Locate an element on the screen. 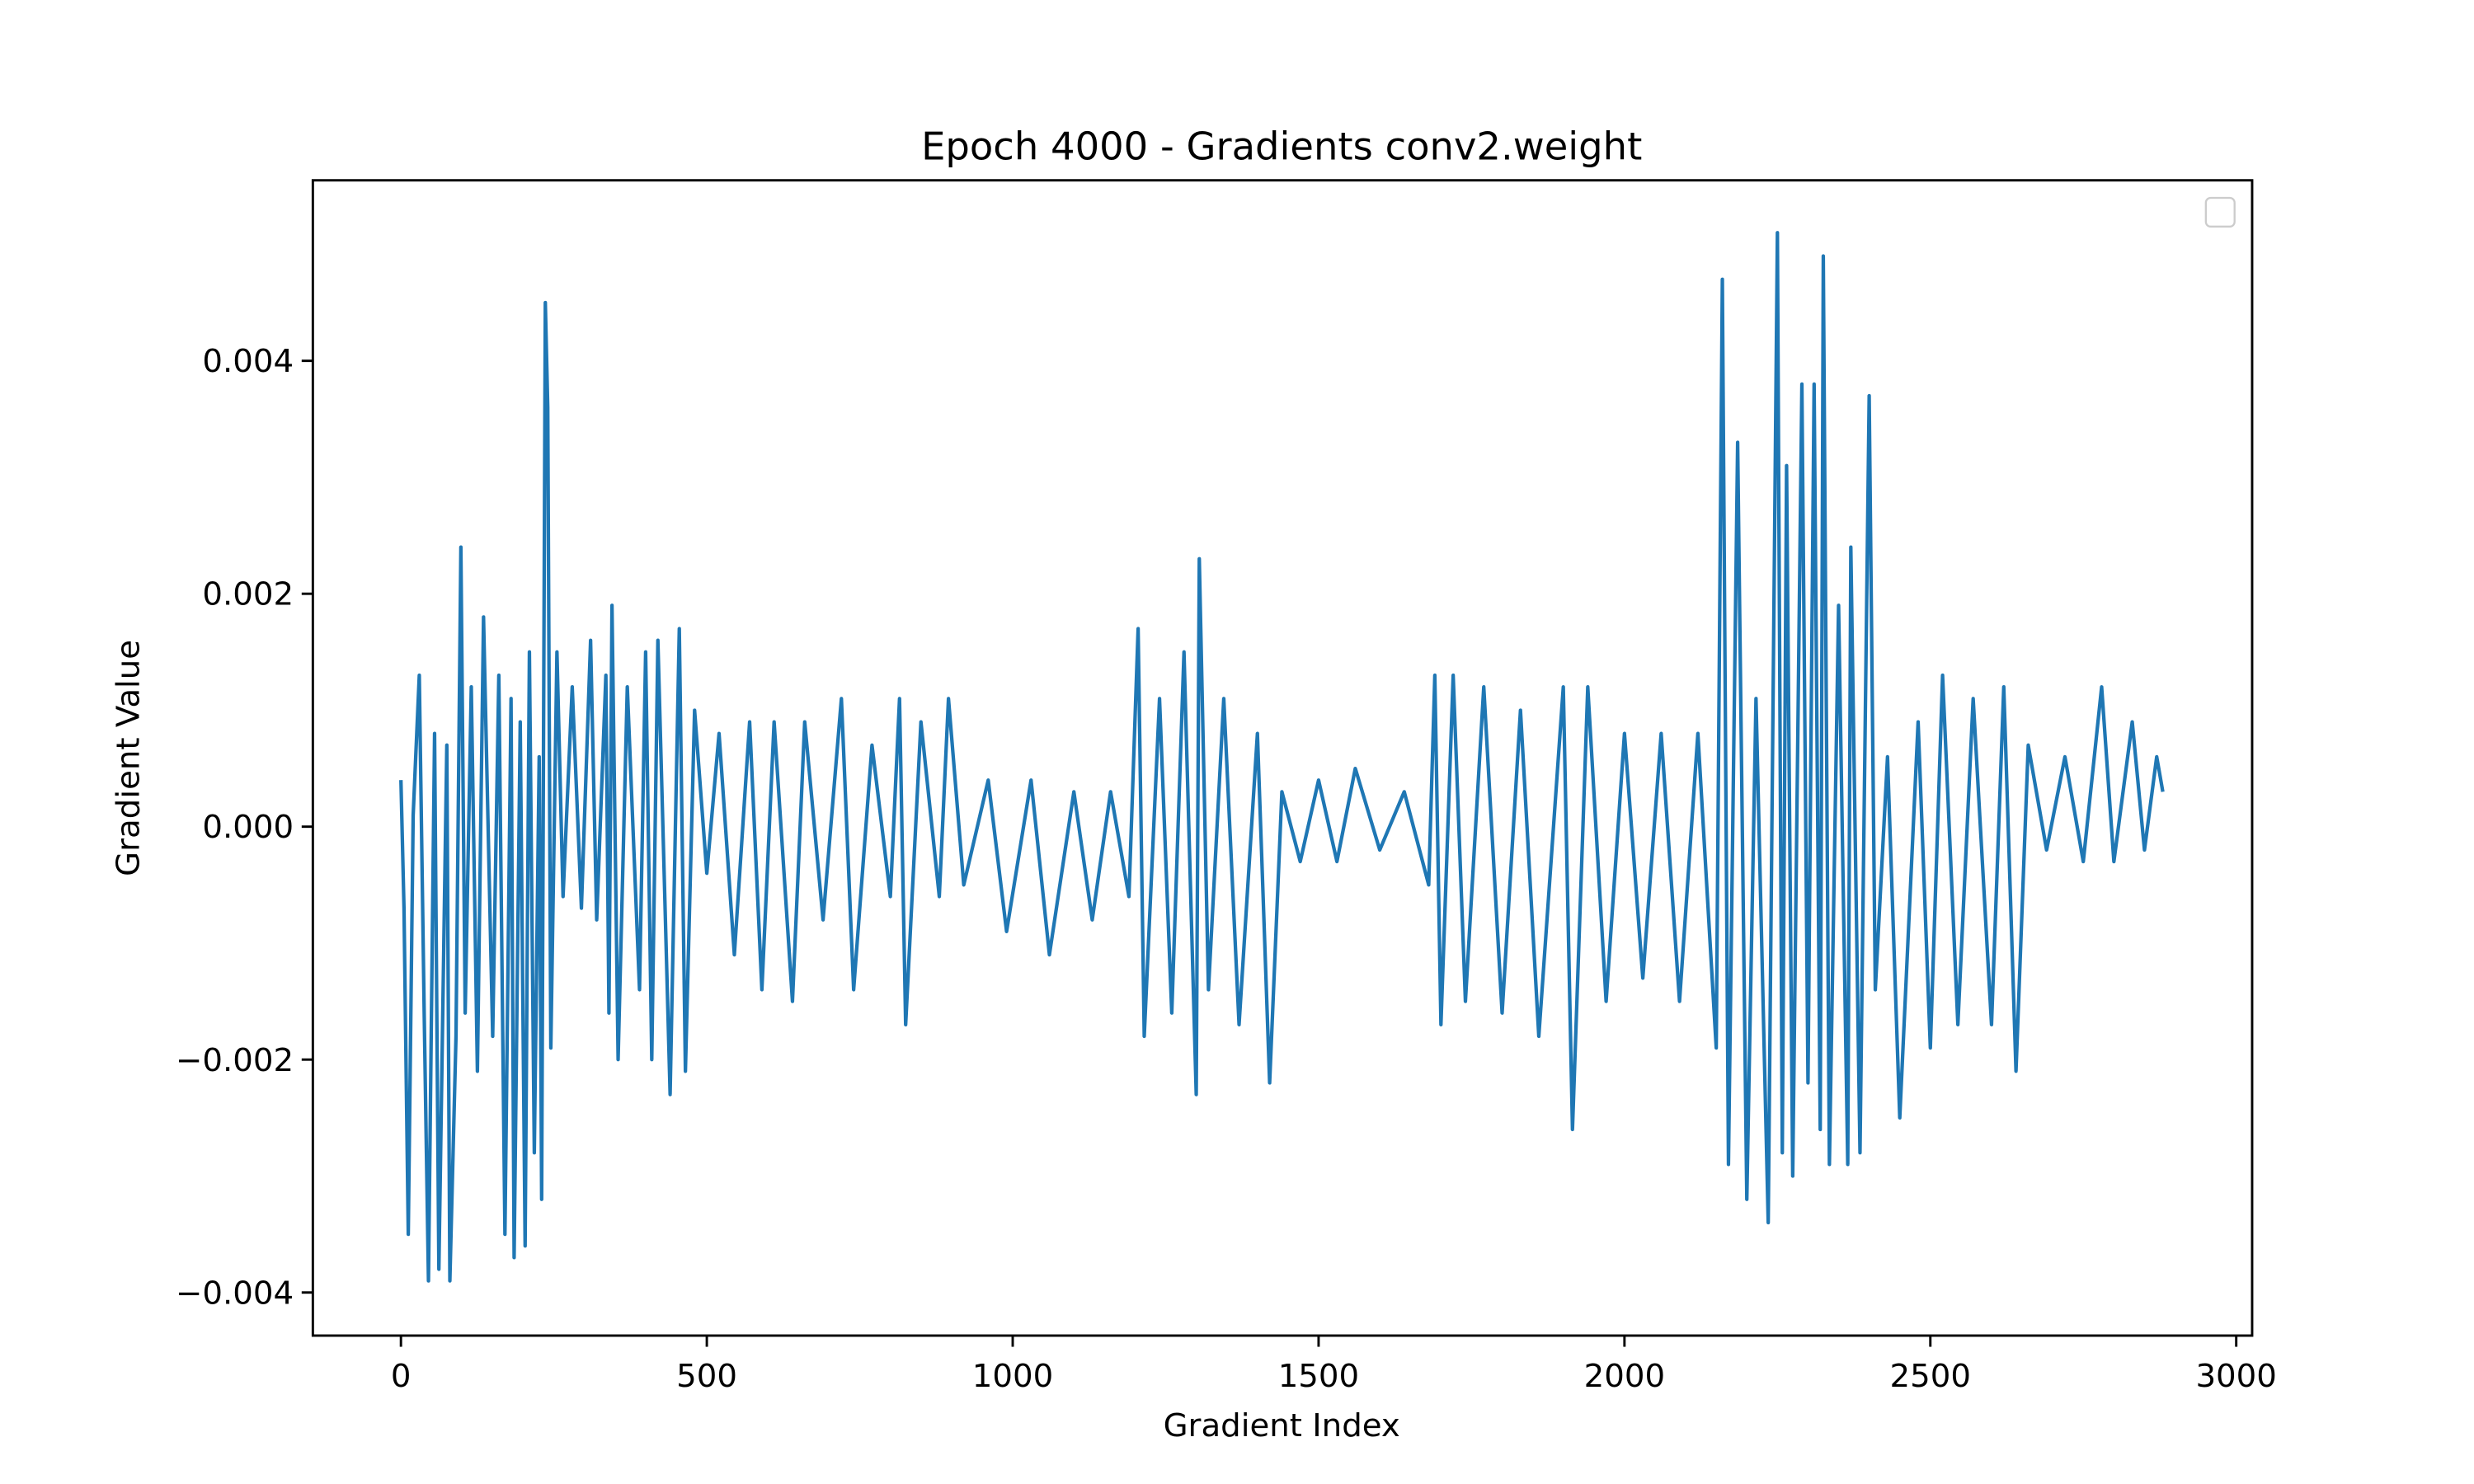 This screenshot has height=1484, width=2474. y-tick-label: 0.004 is located at coordinates (248, 361).